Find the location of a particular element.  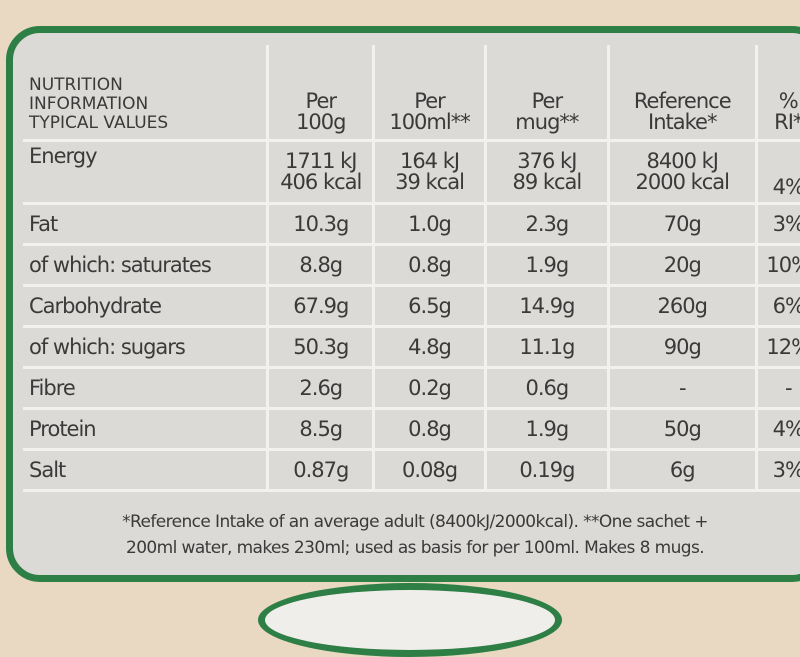

cell: 376 kJ 89 kcal is located at coordinates (547, 172).